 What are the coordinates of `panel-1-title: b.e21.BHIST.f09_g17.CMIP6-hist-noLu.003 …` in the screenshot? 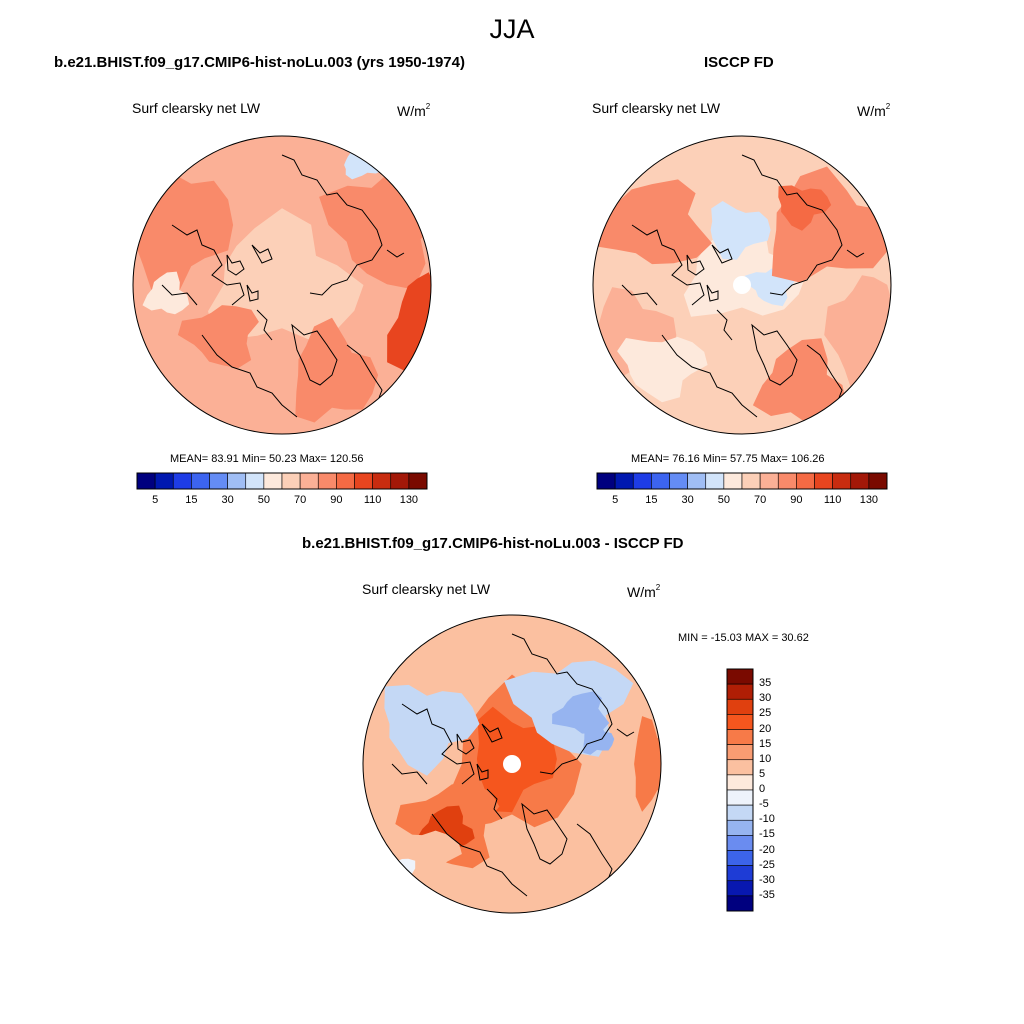 It's located at (259, 62).